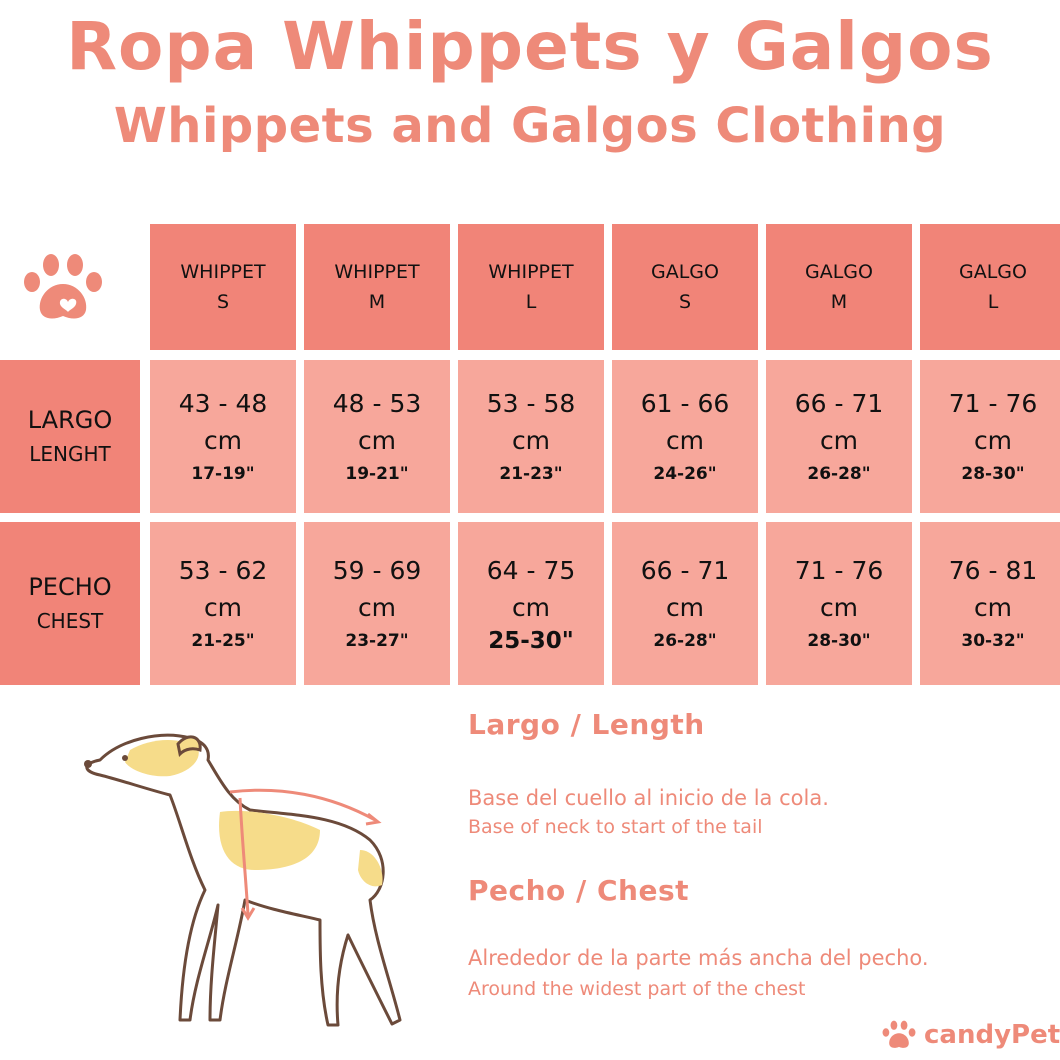 This screenshot has height=1060, width=1060. I want to click on chest-title: Pecho / Chest, so click(579, 890).